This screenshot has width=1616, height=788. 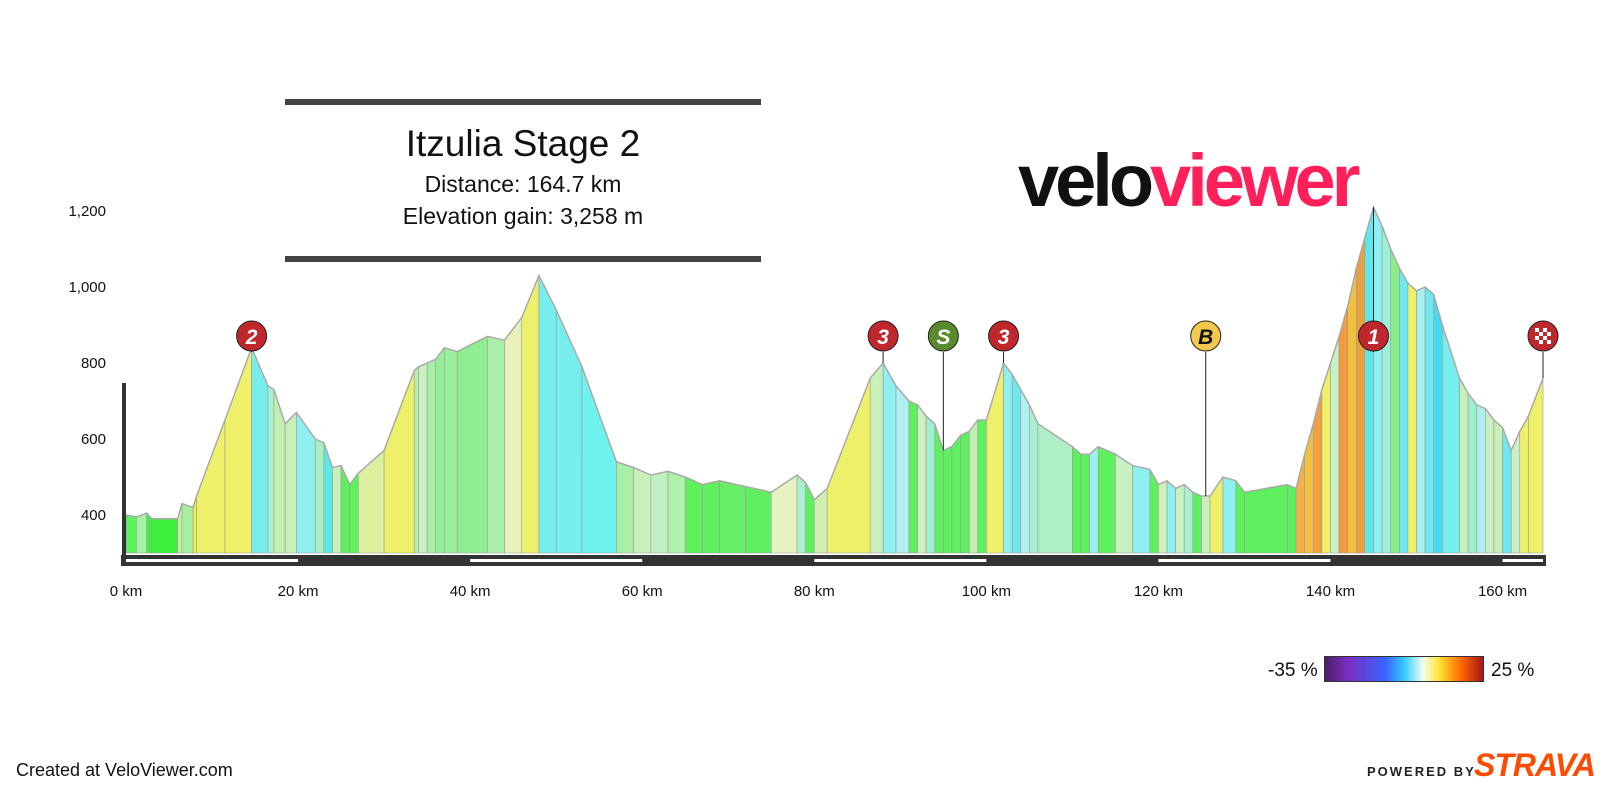 I want to click on gradient-min-label: -35 %, so click(x=1293, y=670).